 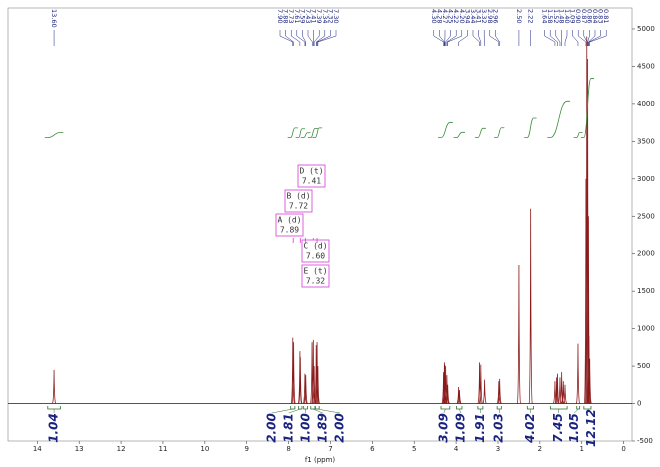 What do you see at coordinates (456, 449) in the screenshot?
I see `x-tick-label: 4` at bounding box center [456, 449].